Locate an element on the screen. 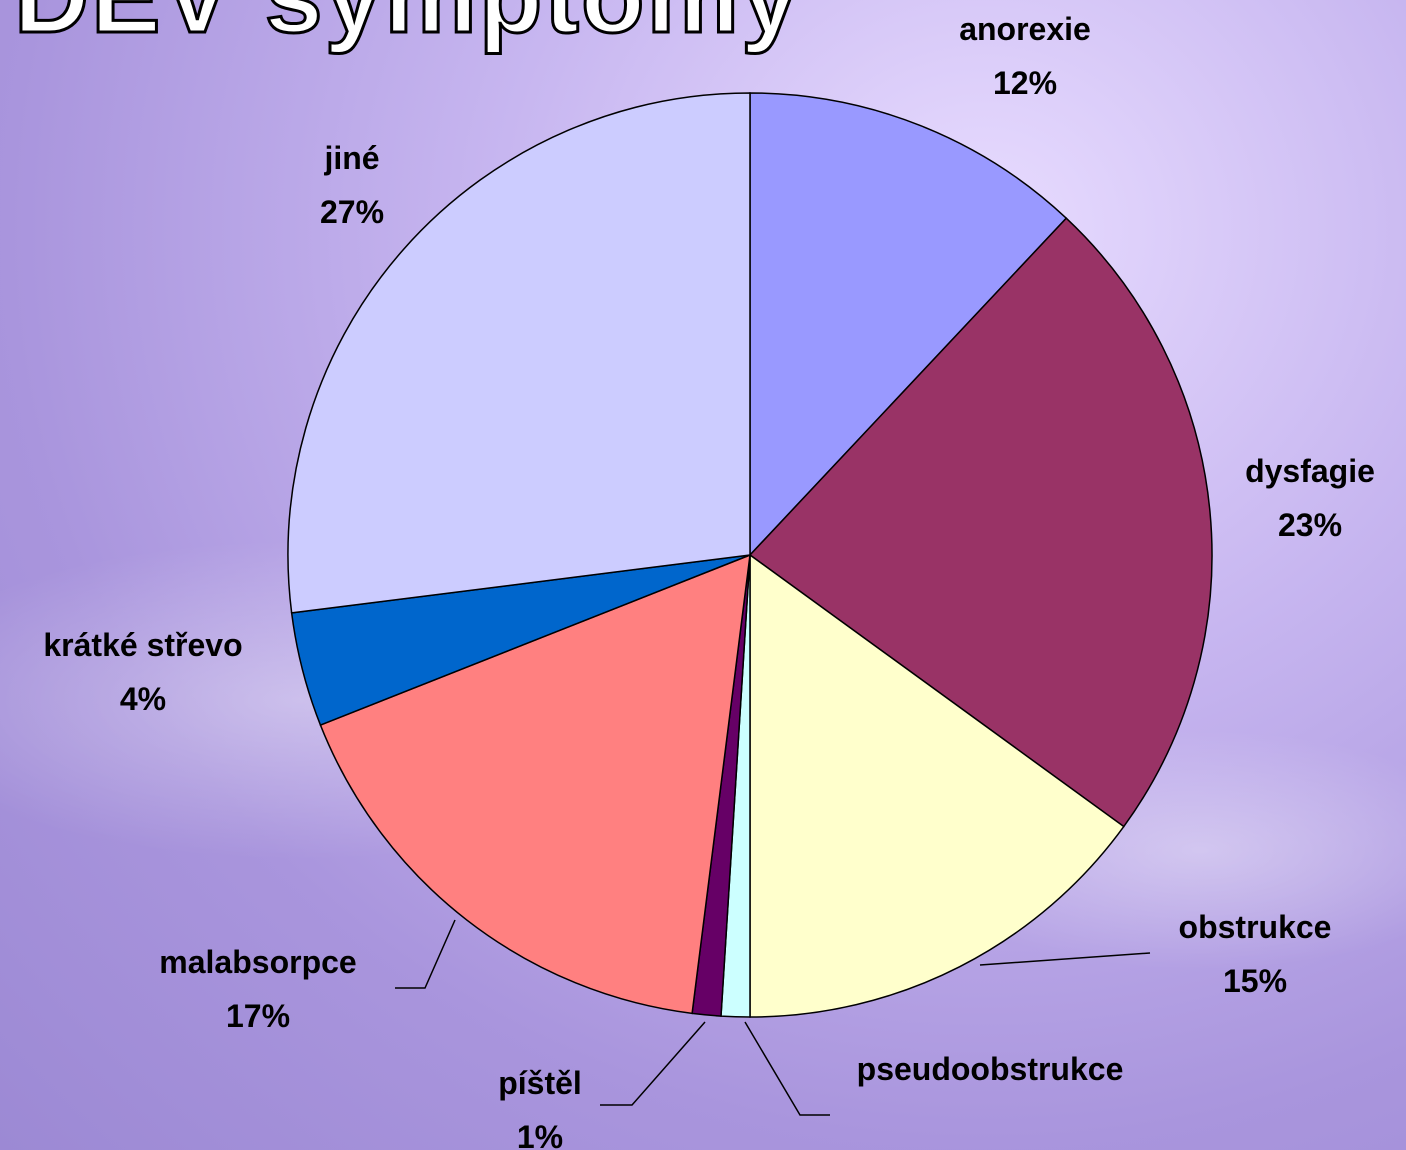 This screenshot has width=1406, height=1150. slice-label: jiné is located at coordinates (352, 158).